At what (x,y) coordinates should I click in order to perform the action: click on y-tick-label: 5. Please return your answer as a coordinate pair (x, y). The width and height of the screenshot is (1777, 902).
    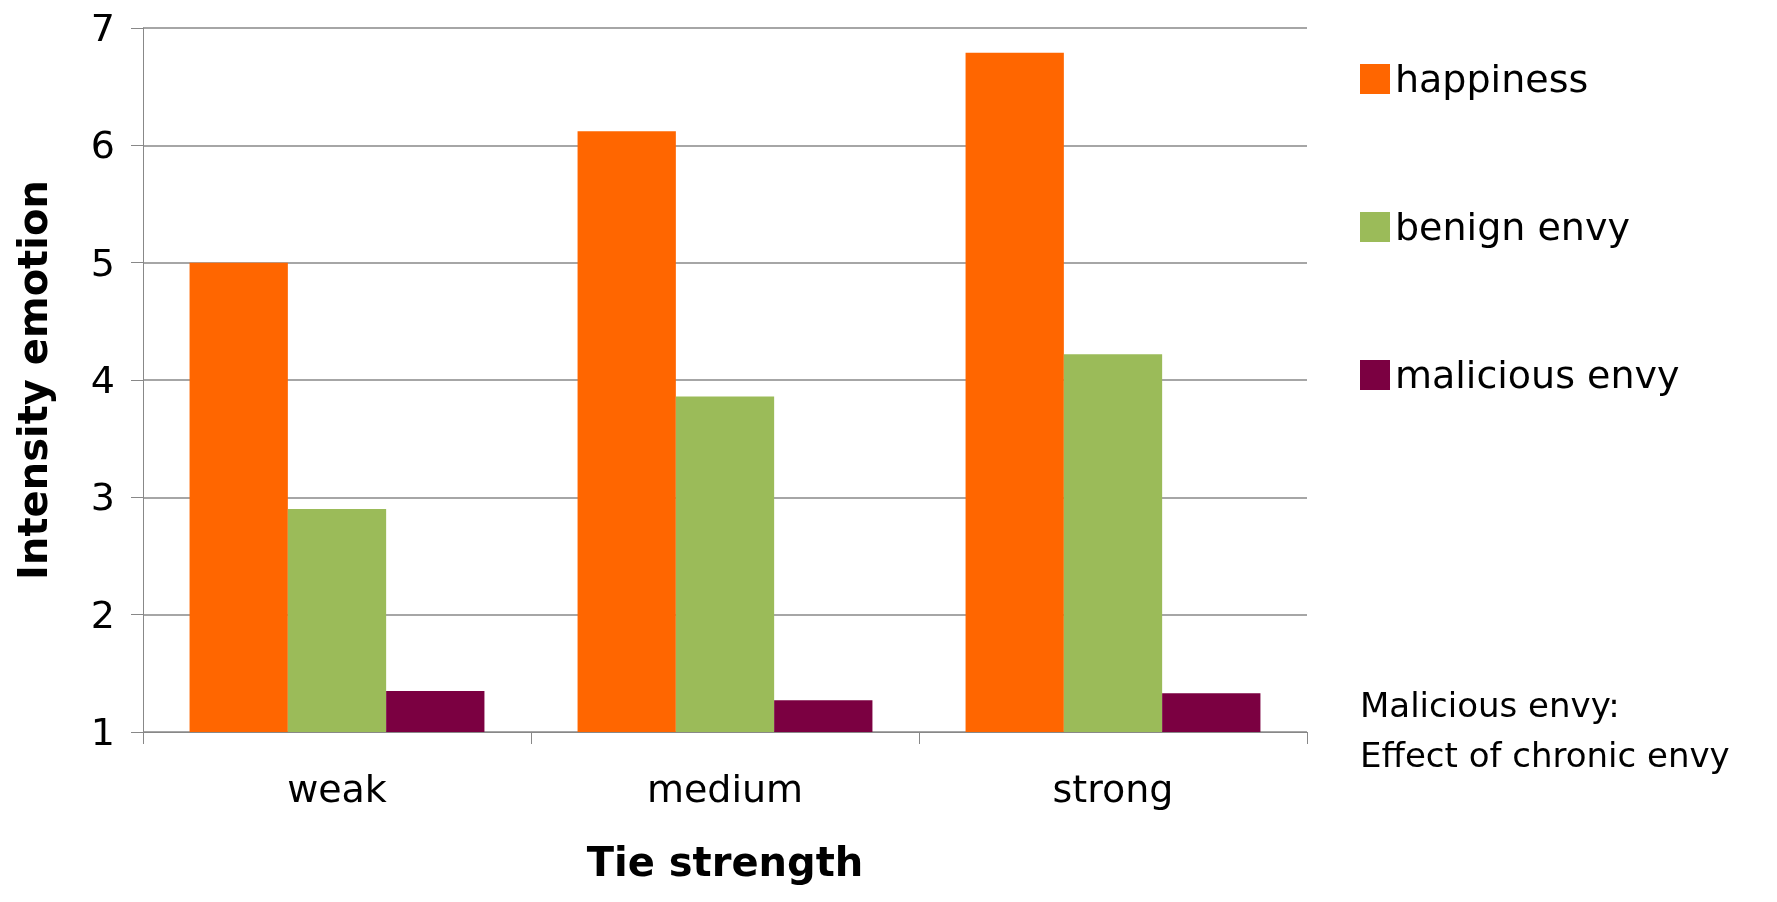
    Looking at the image, I should click on (102, 262).